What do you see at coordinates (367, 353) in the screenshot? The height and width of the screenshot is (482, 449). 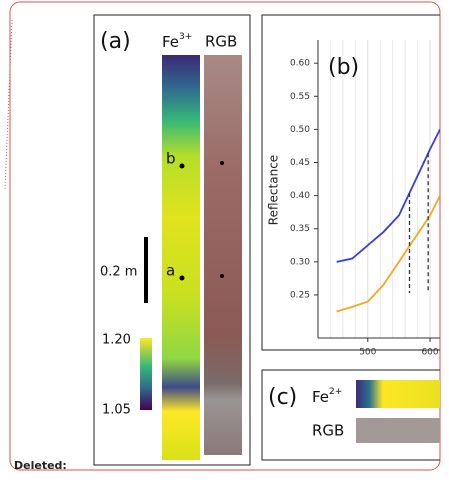 I see `x-tick-label: 500` at bounding box center [367, 353].